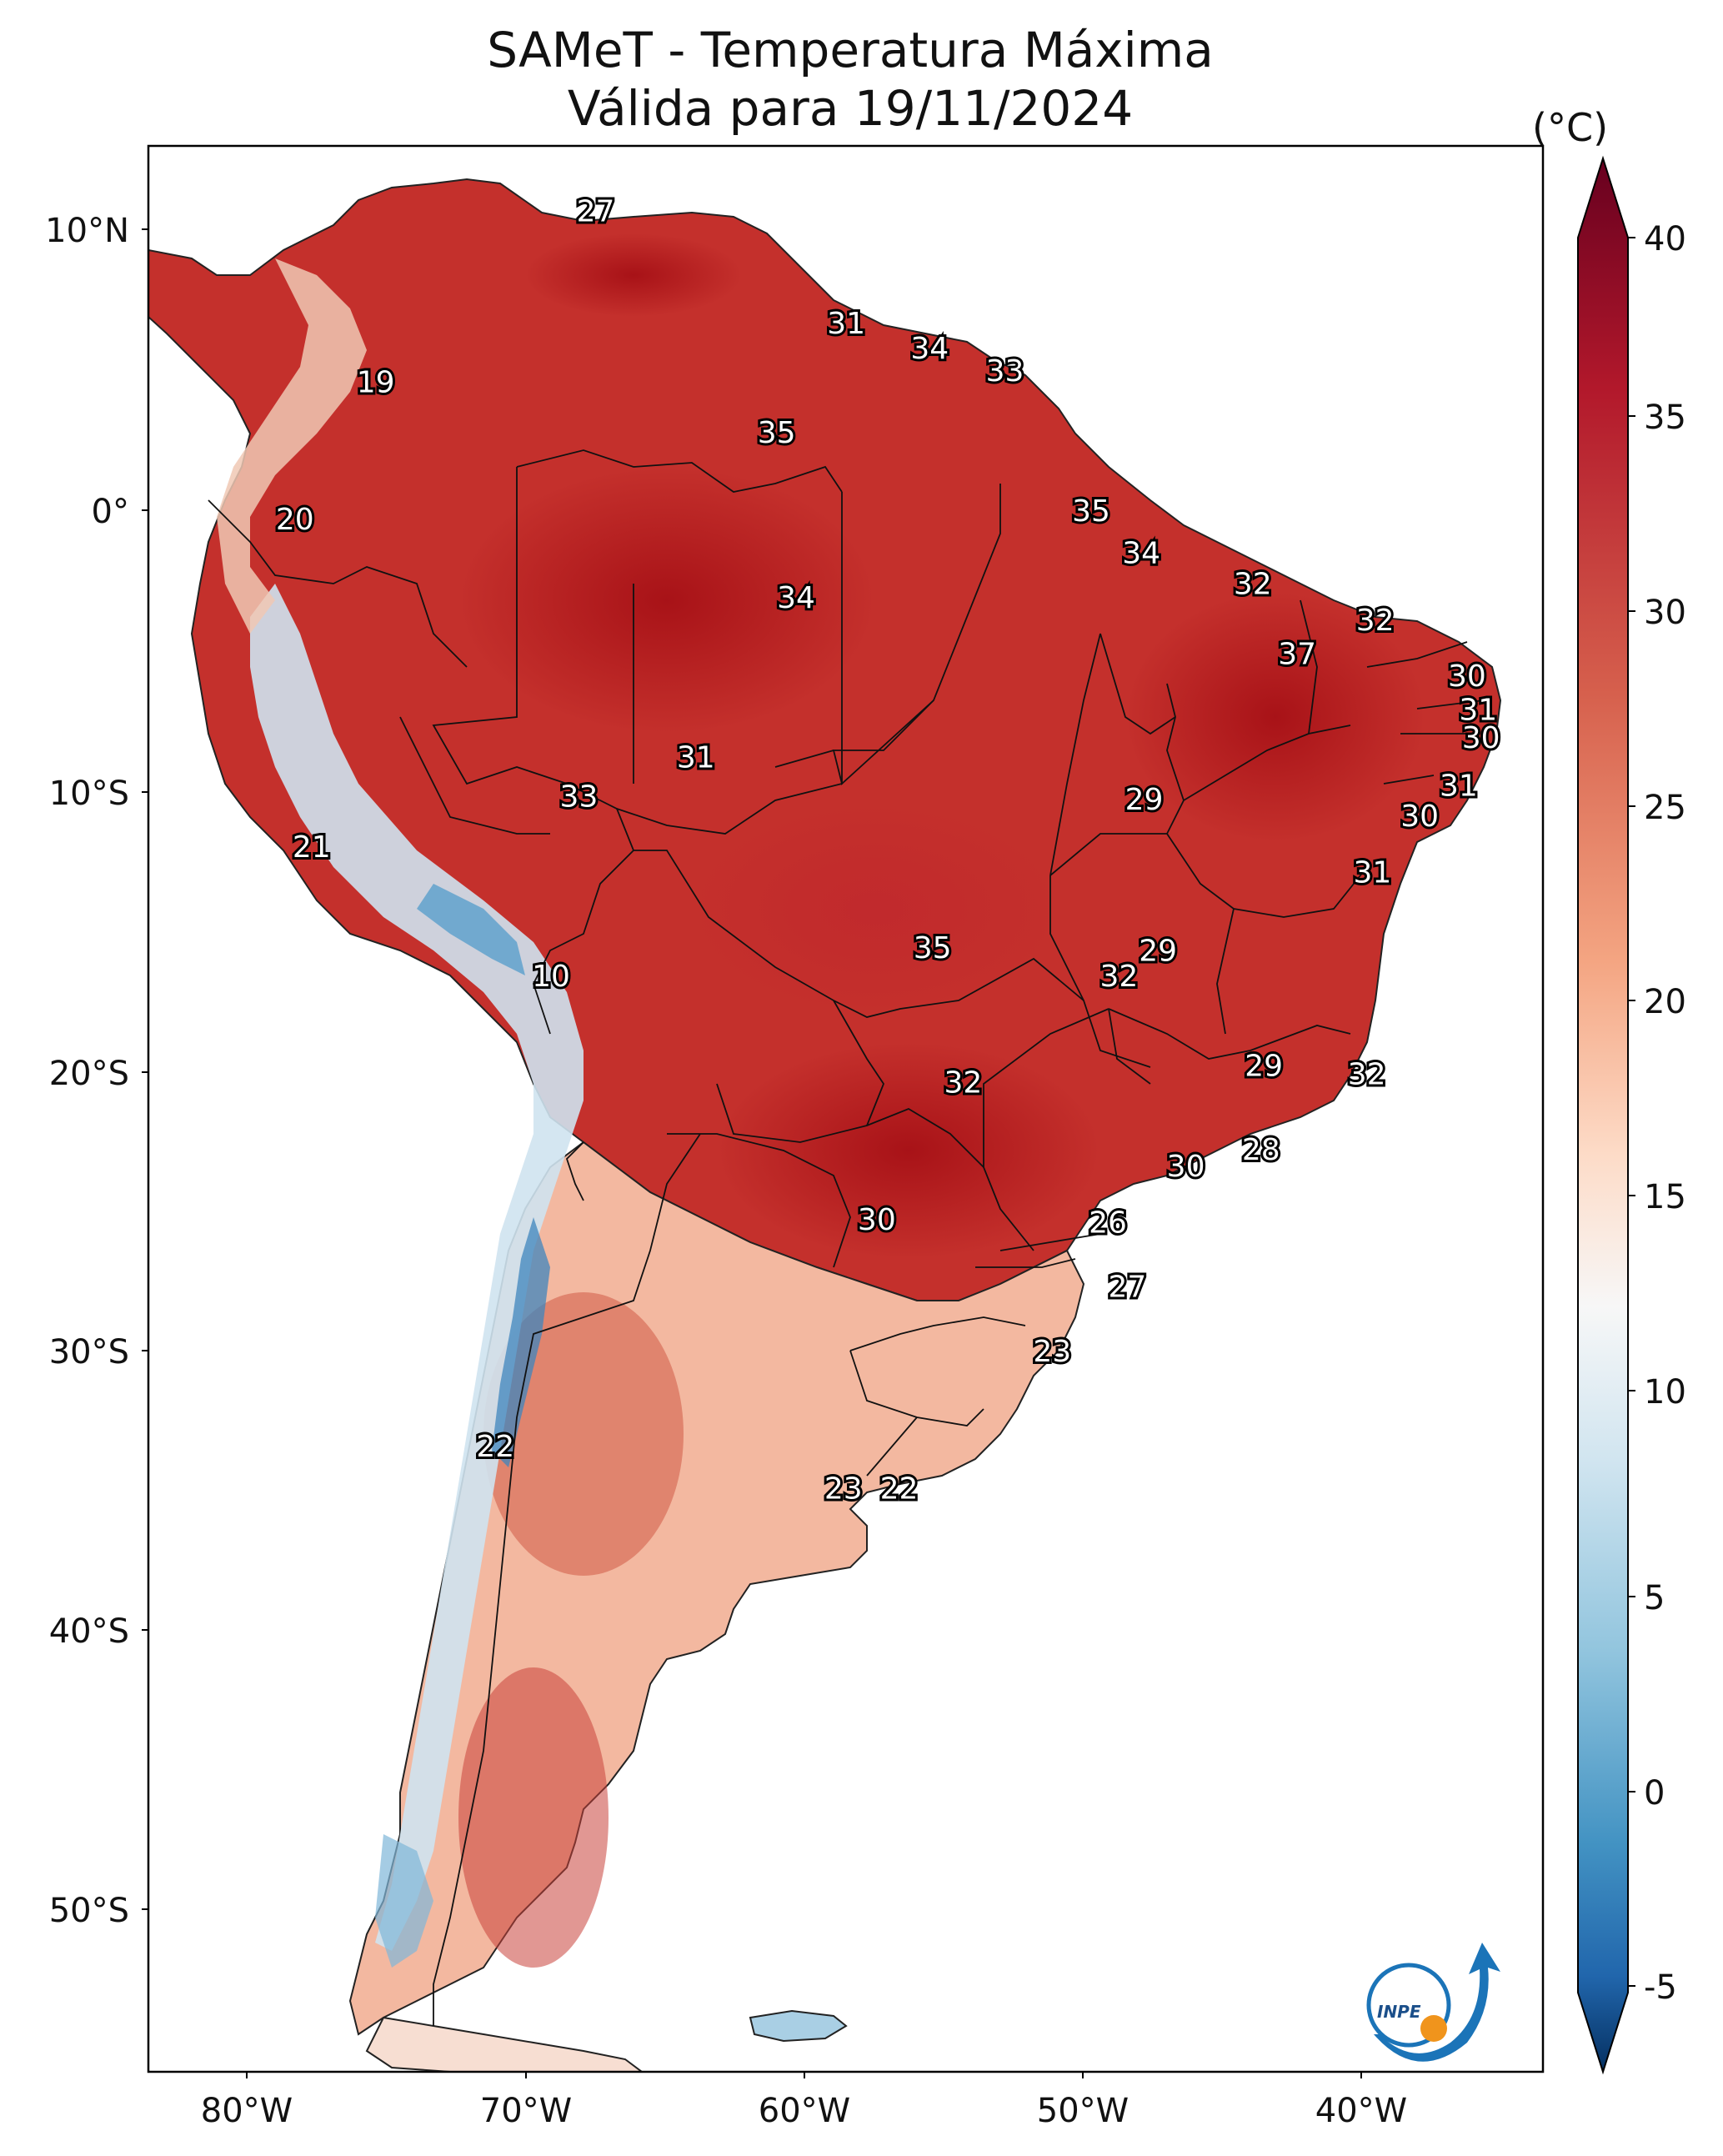 Image resolution: width=1723 pixels, height=2156 pixels. Describe the element at coordinates (1665, 1002) in the screenshot. I see `colorbar-tick: 20` at that location.